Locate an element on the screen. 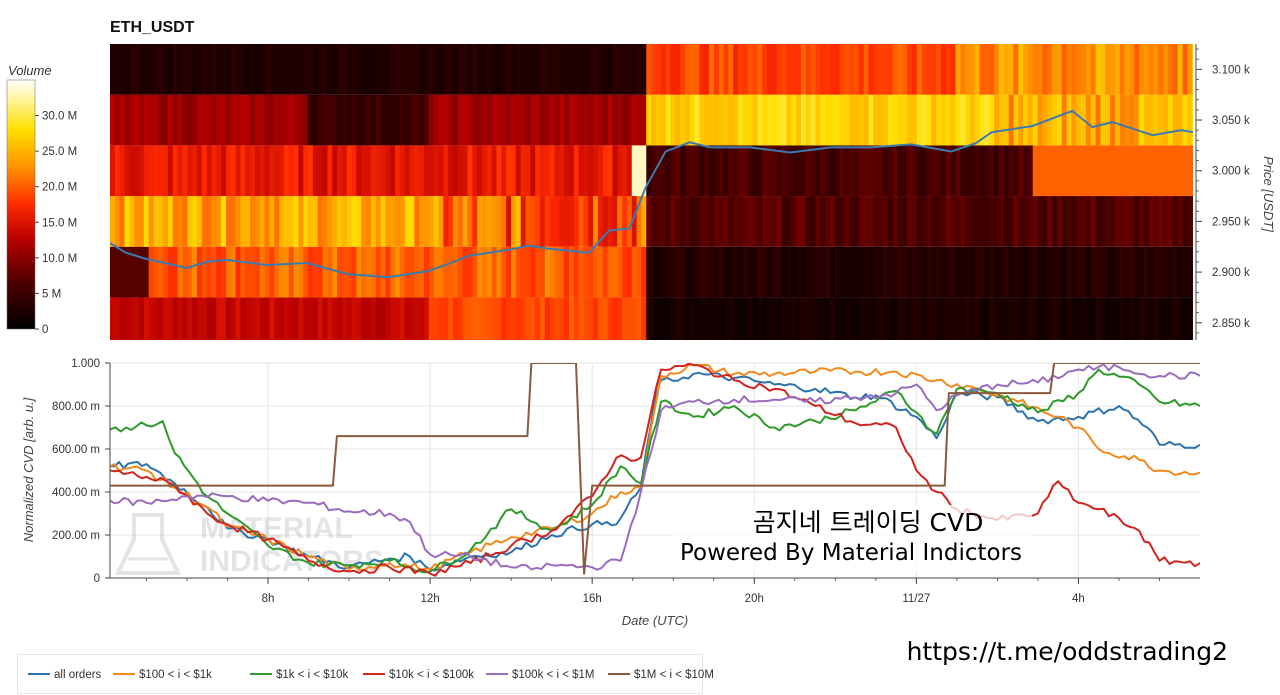  legend-item: $100 < i < $1k is located at coordinates (162, 675).